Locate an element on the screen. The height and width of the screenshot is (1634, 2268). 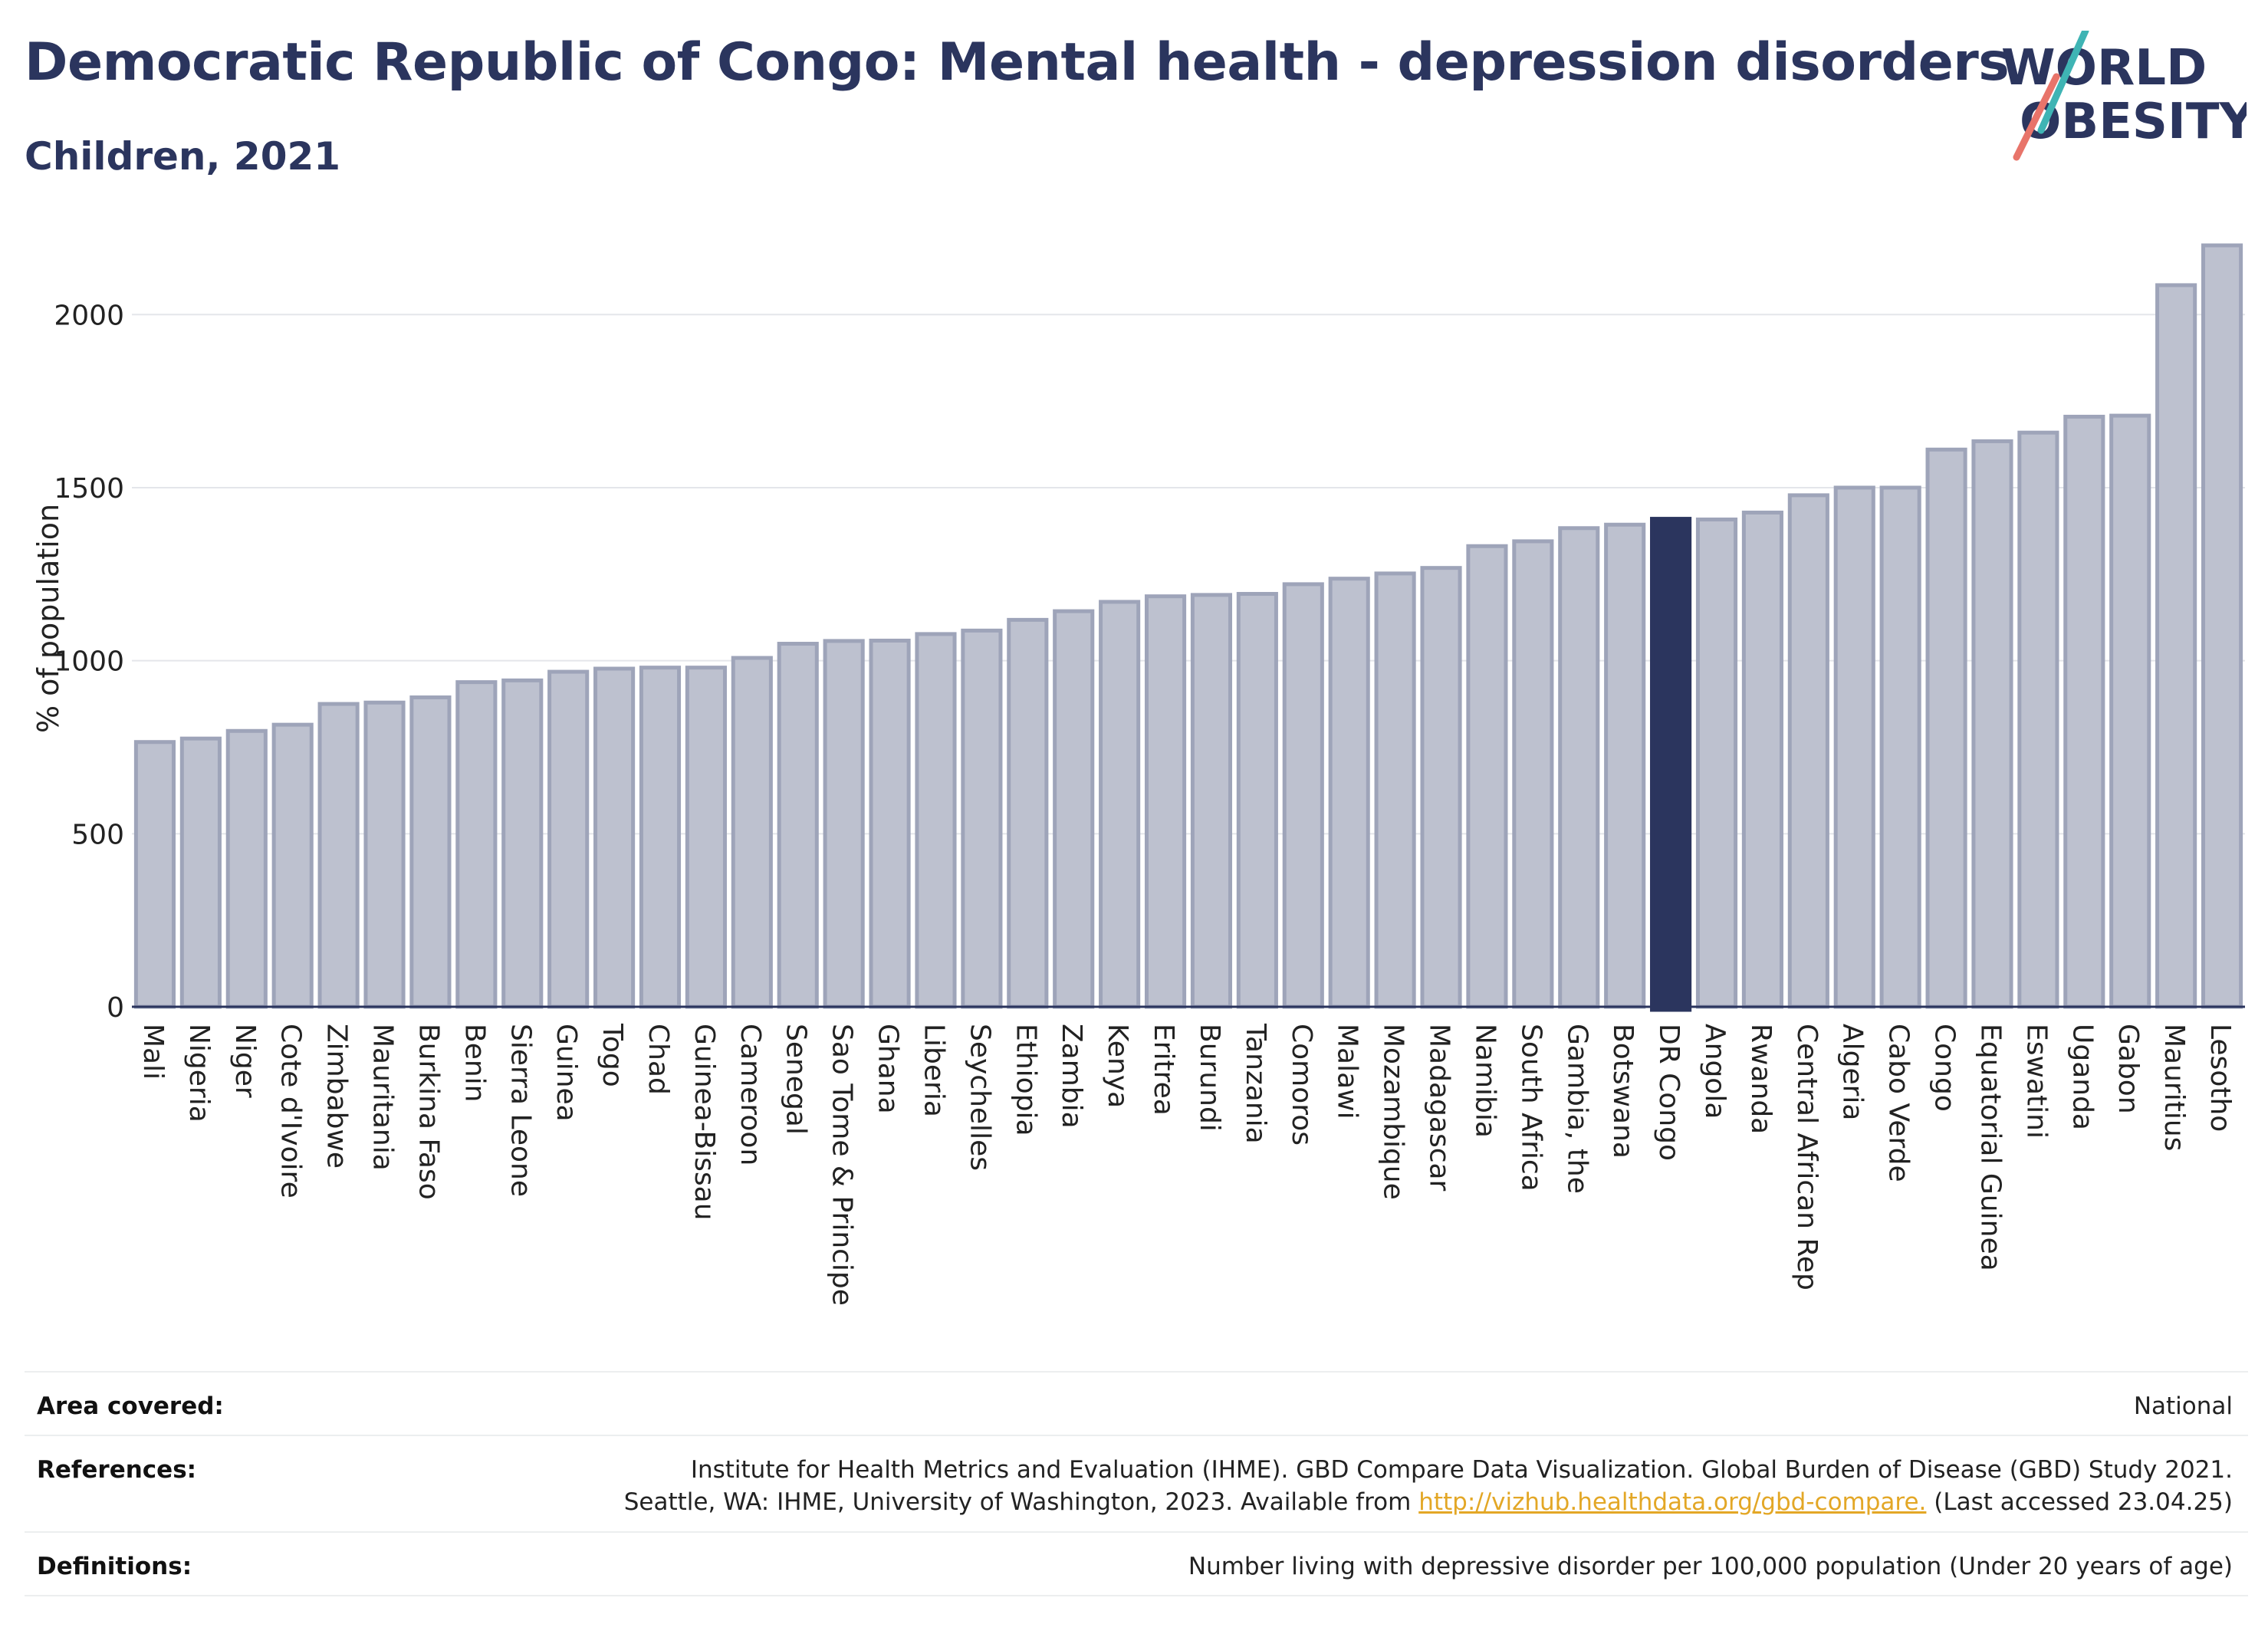
x-tick-label: Algeria is located at coordinates (1853, 1072).